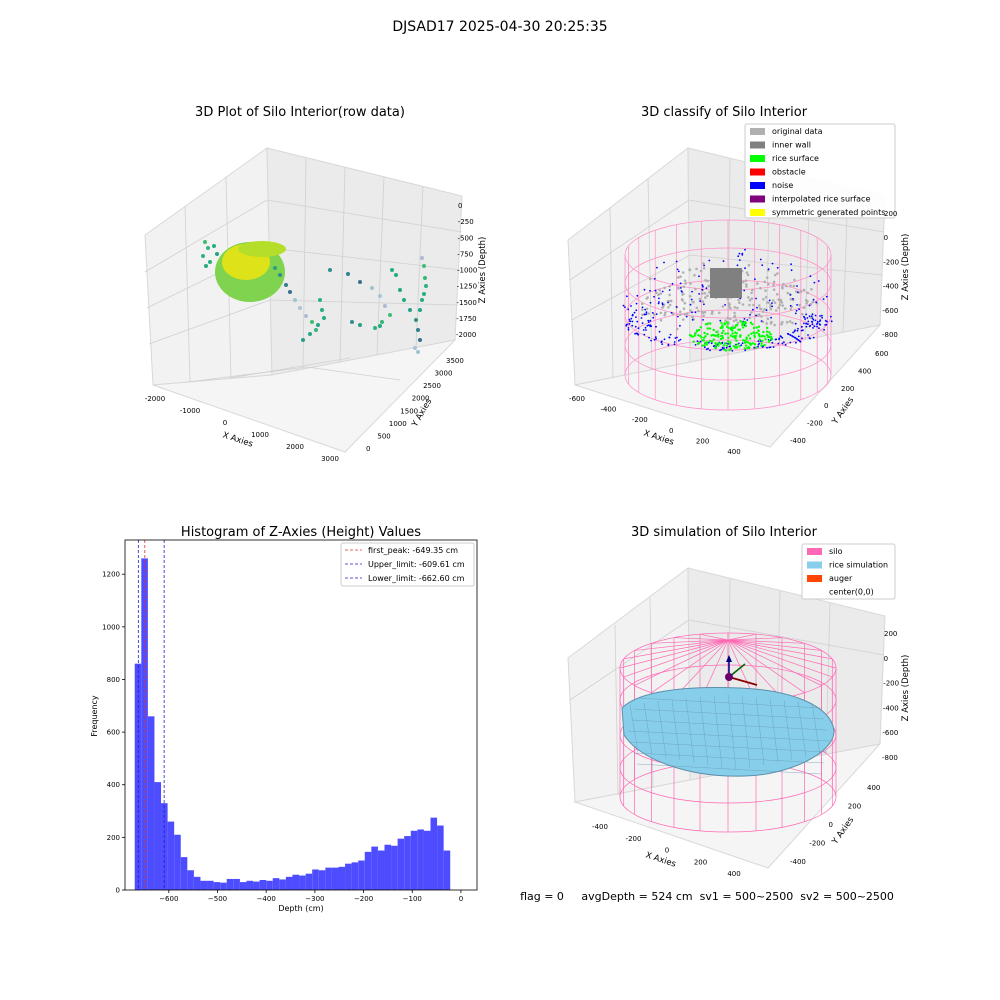 This screenshot has width=1000, height=1000. Describe the element at coordinates (300, 908) in the screenshot. I see `x-axis-label: Depth (cm)` at that location.